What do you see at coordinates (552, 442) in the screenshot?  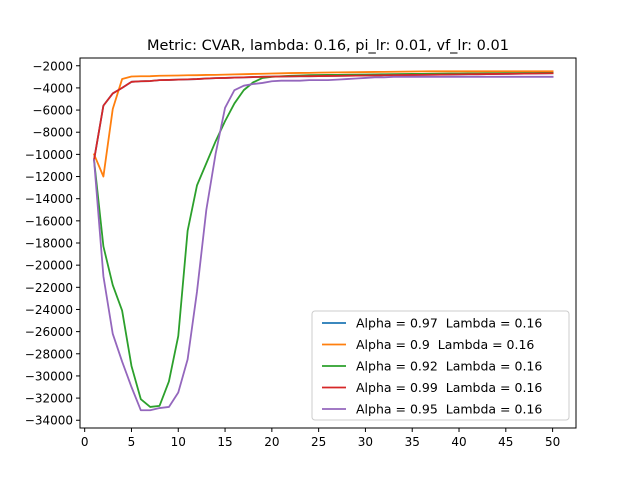 I see `x-tick-label: 50` at bounding box center [552, 442].